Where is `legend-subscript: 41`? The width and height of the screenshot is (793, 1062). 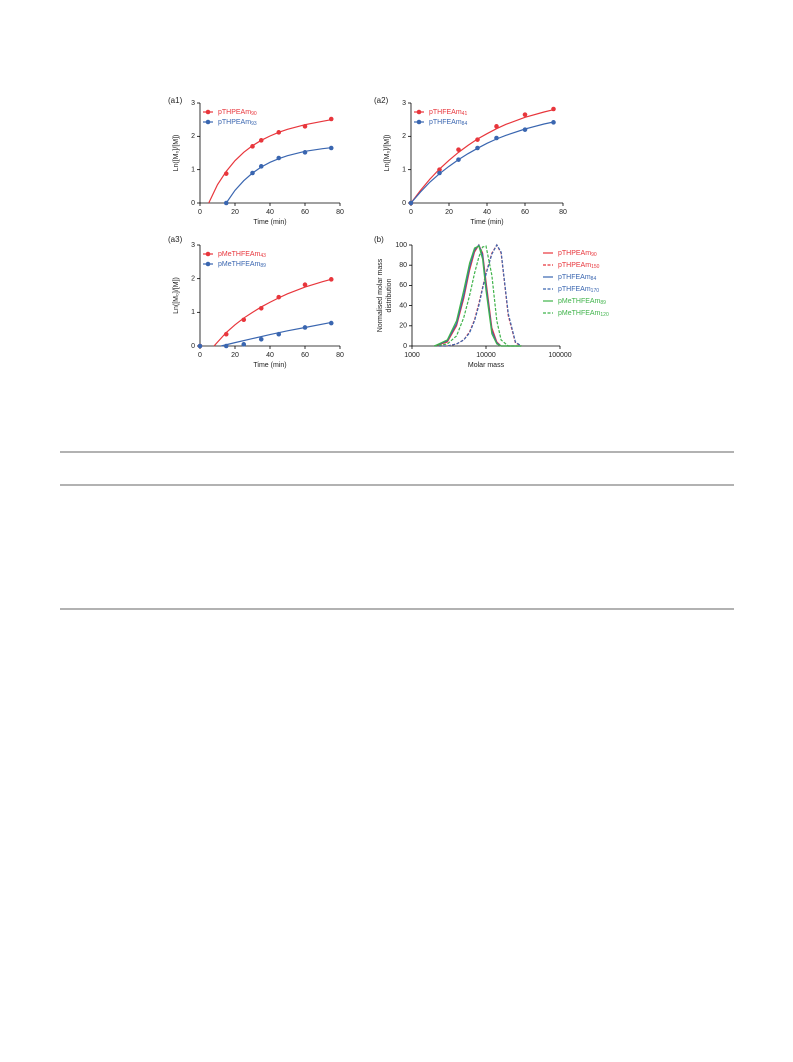
legend-subscript: 41 is located at coordinates (465, 114).